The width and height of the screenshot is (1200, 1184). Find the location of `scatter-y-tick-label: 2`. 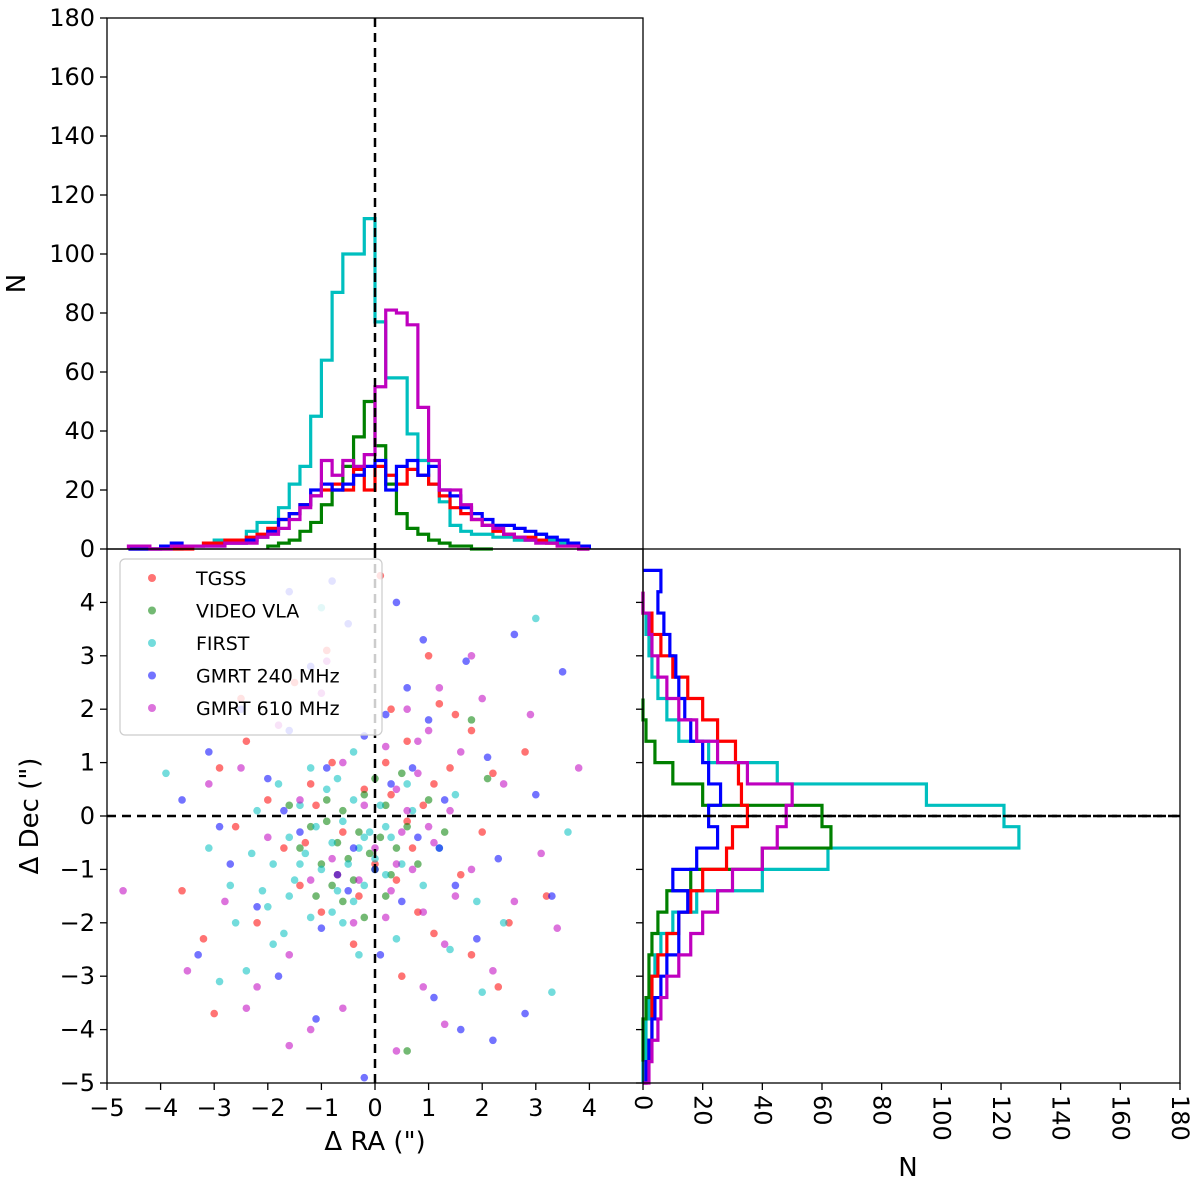

scatter-y-tick-label: 2 is located at coordinates (87, 709).